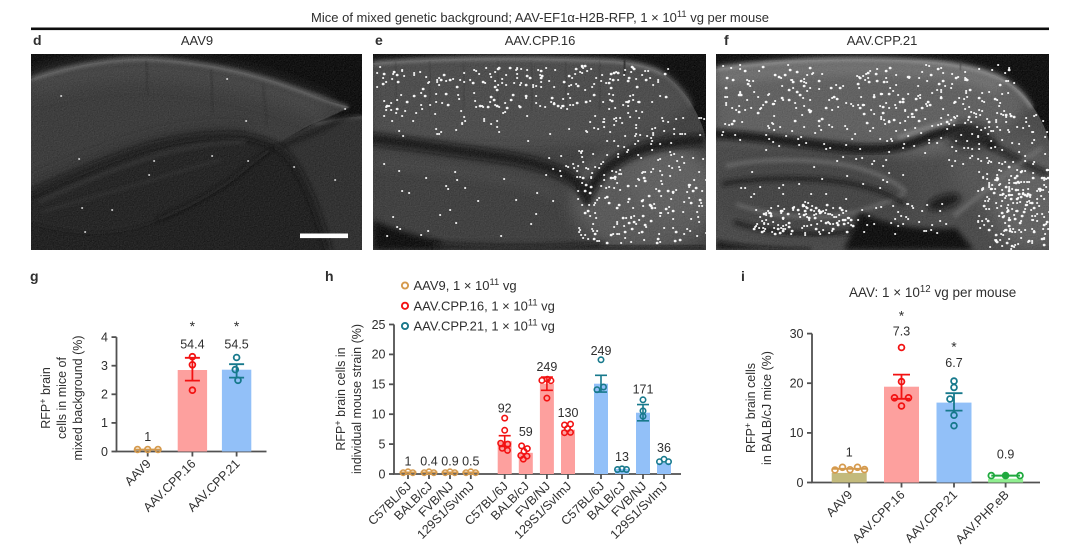  Describe the element at coordinates (484, 304) in the screenshot. I see `svg-text: AAV.CPP.16, 1 × 1011 vg` at that location.